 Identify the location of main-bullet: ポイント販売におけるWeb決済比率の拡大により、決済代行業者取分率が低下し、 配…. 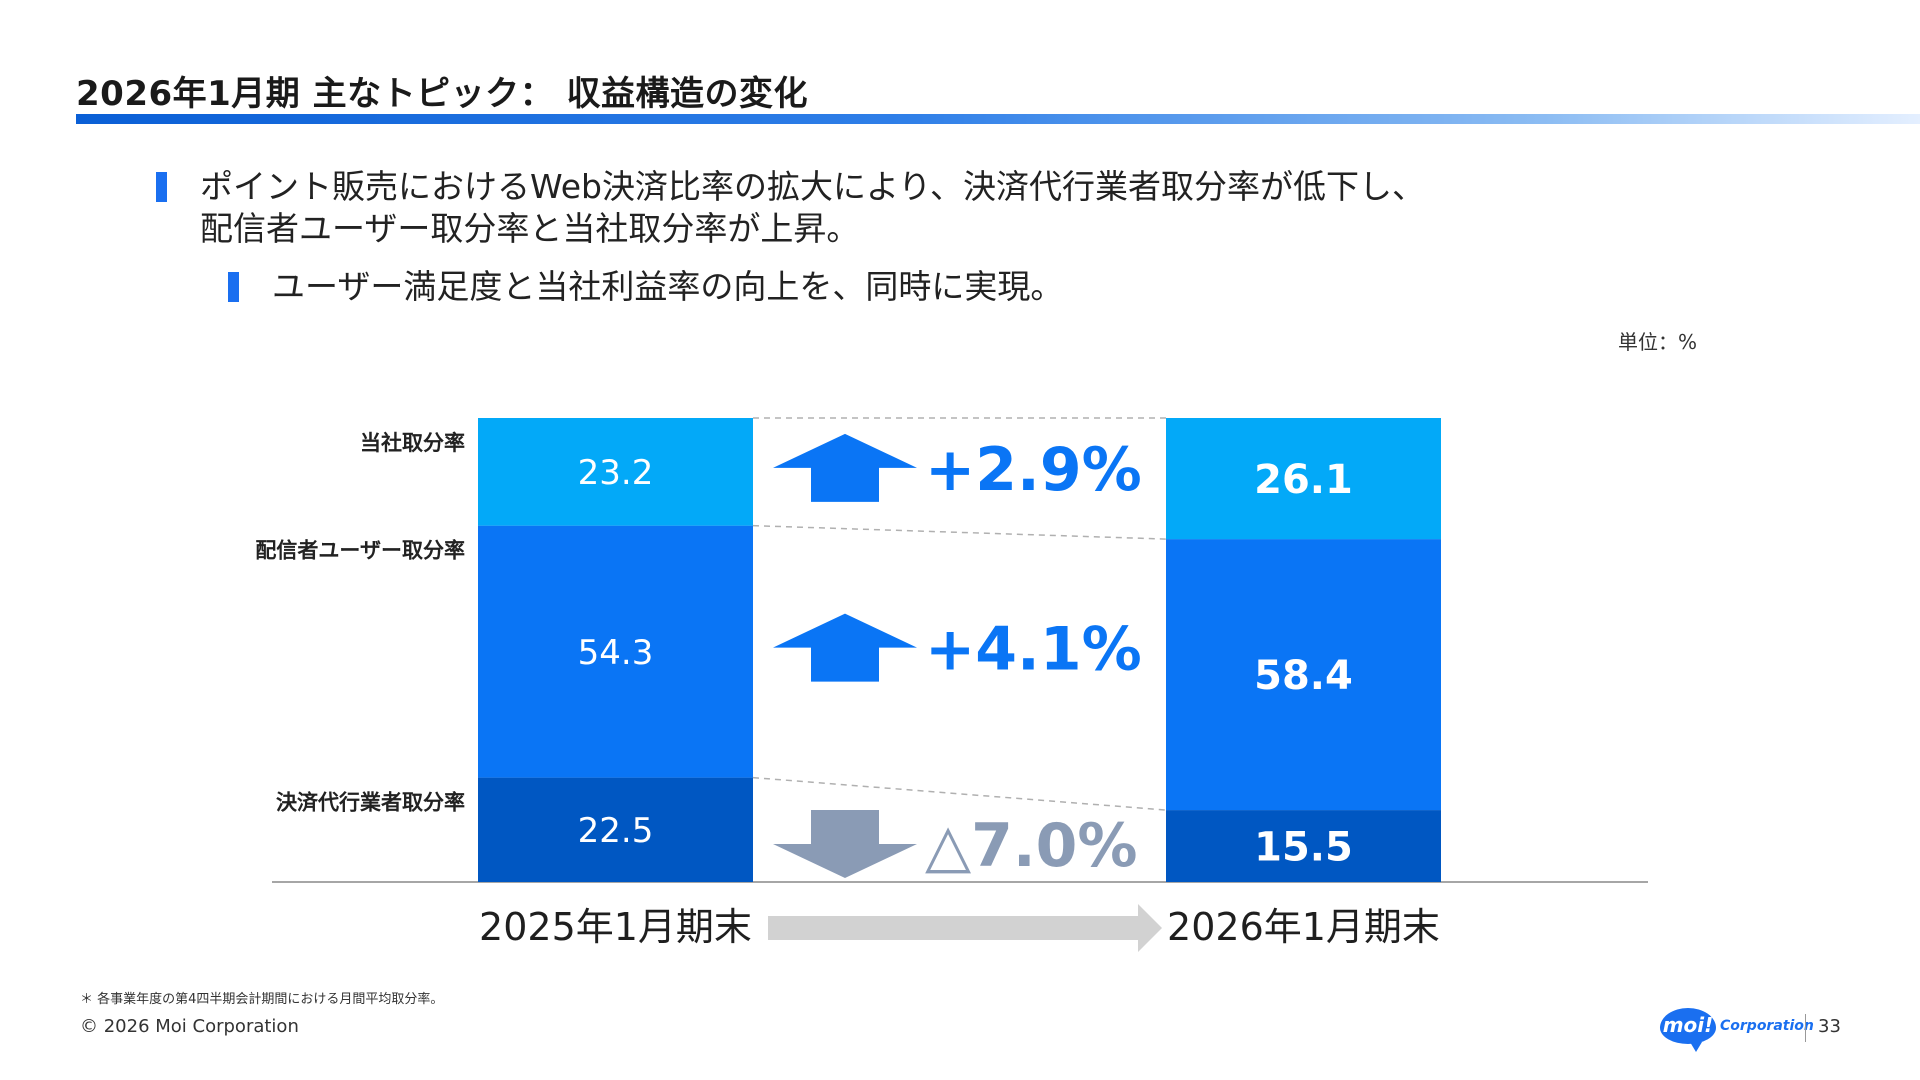
(790, 208).